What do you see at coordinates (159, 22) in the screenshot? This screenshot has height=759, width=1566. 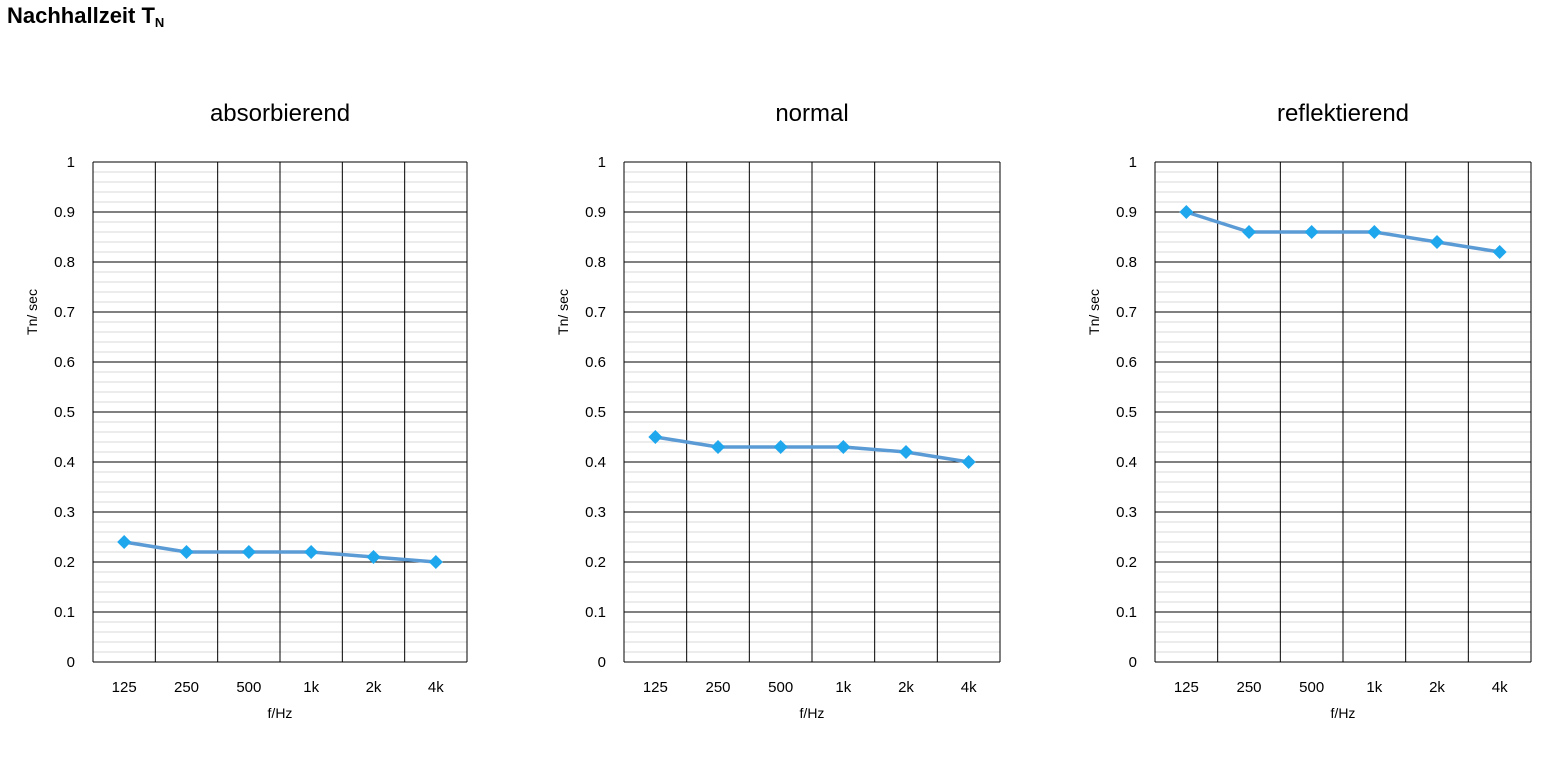 I see `page-title-subscript: N` at bounding box center [159, 22].